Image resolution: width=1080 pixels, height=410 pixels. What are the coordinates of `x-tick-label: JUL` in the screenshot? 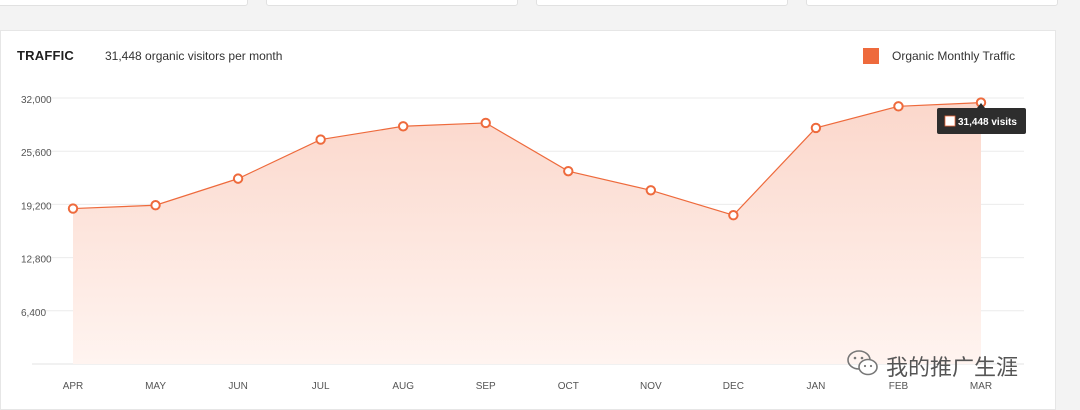 It's located at (321, 386).